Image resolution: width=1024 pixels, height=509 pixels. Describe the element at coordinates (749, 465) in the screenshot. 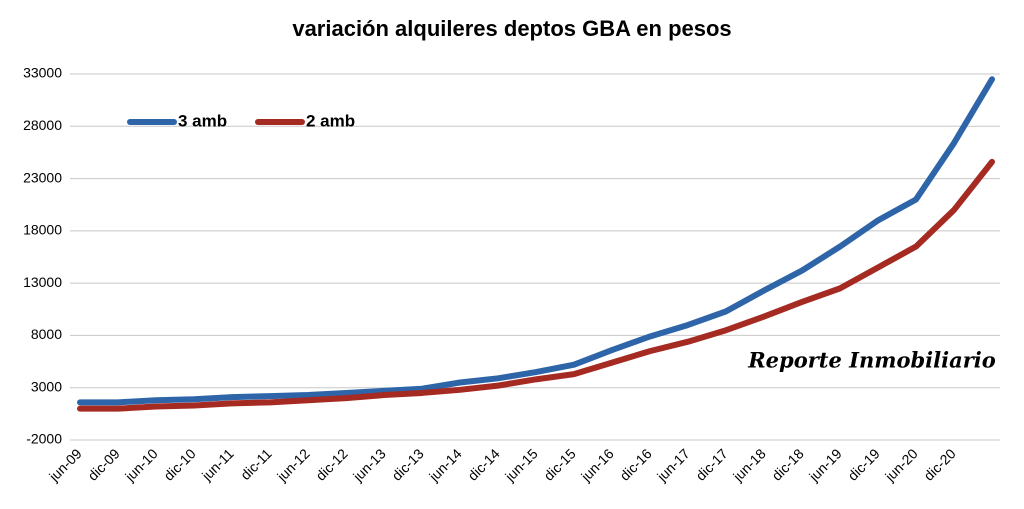

I see `x-tick-label: jun-18` at that location.